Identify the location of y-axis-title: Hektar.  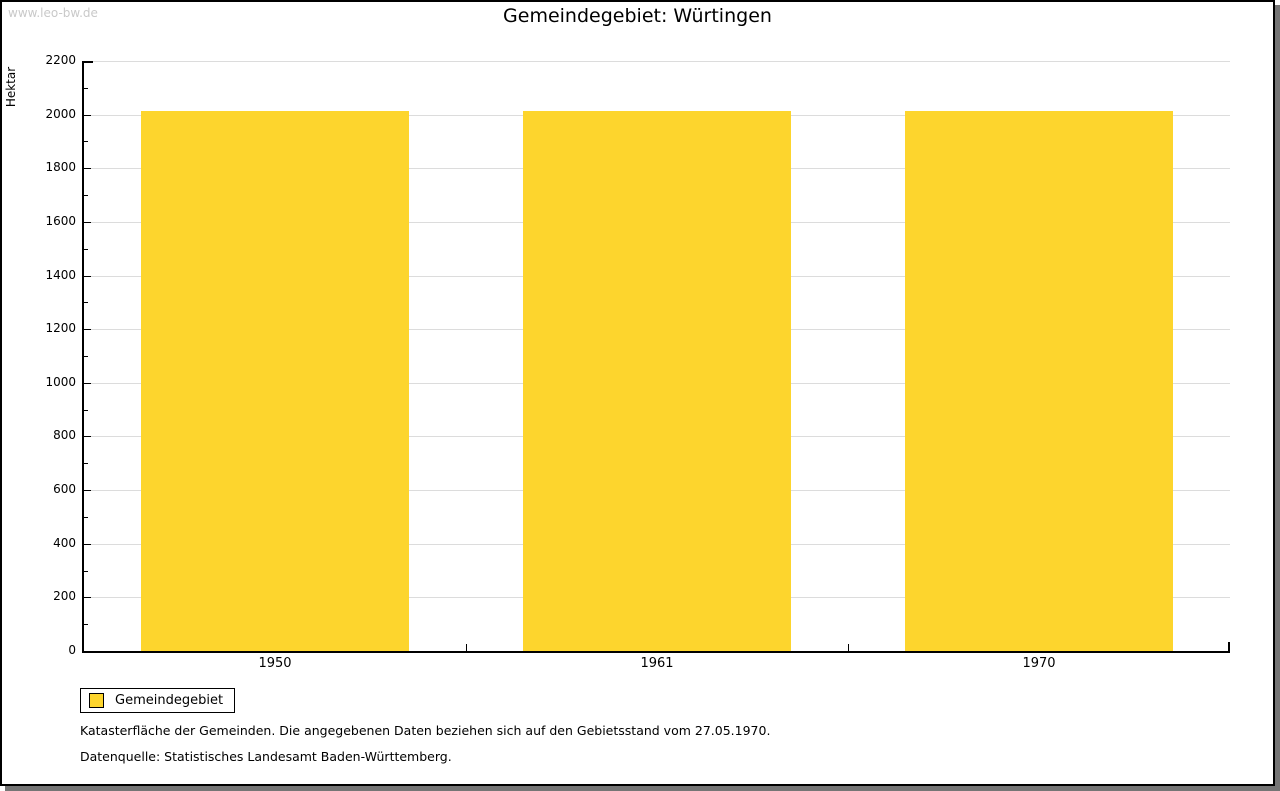
(11, 87).